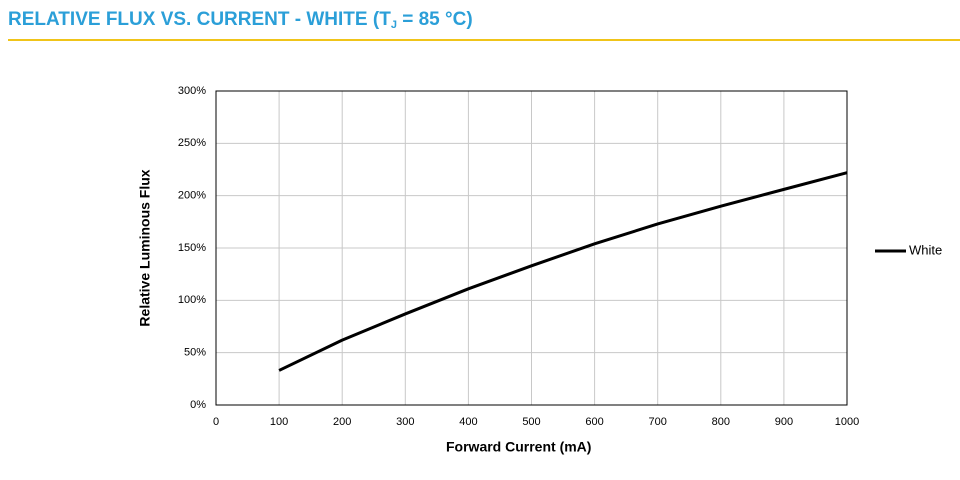  Describe the element at coordinates (784, 422) in the screenshot. I see `x-tick-label: 900` at that location.